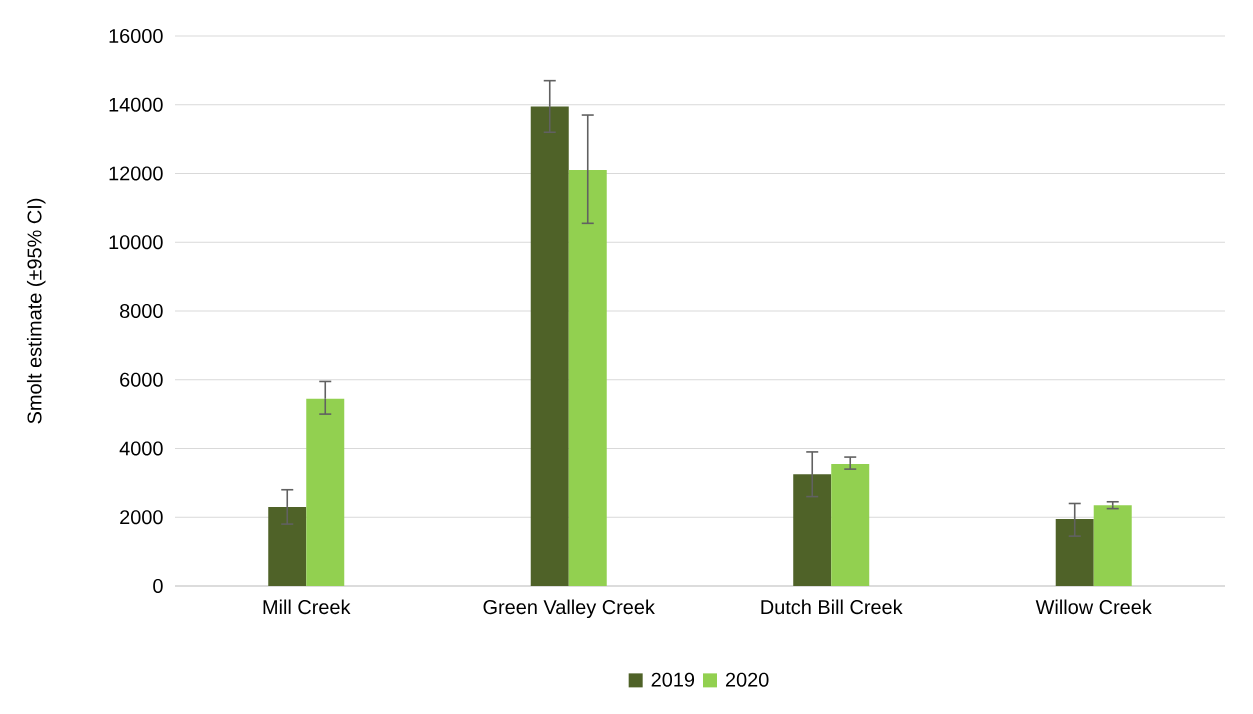  I want to click on y-tick-label: 4000, so click(141, 448).